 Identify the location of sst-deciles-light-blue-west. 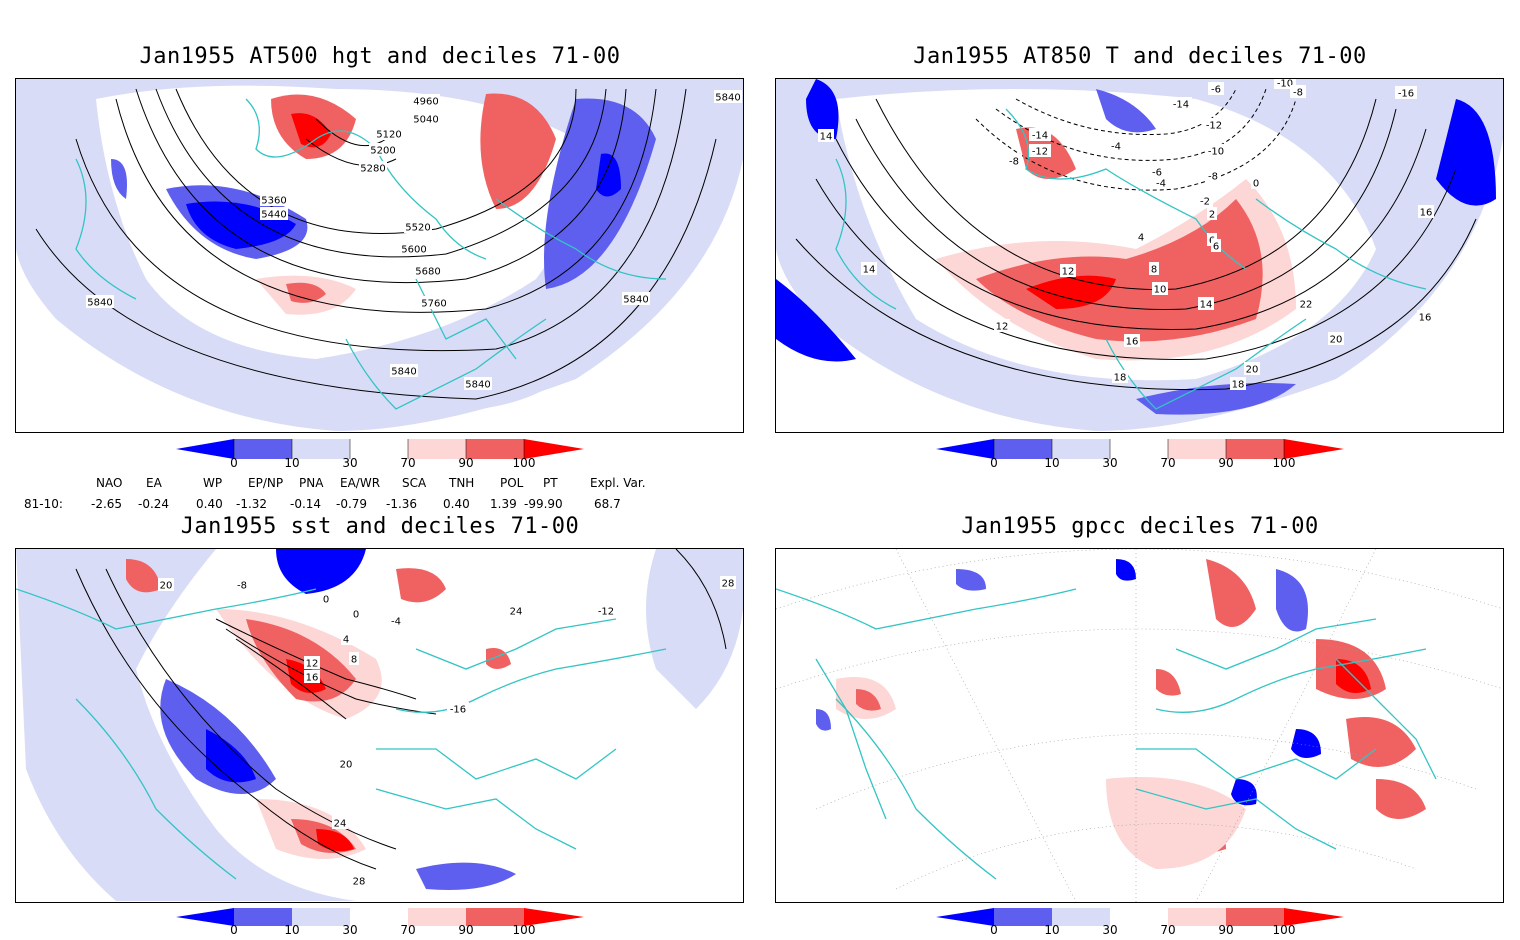
(186, 725).